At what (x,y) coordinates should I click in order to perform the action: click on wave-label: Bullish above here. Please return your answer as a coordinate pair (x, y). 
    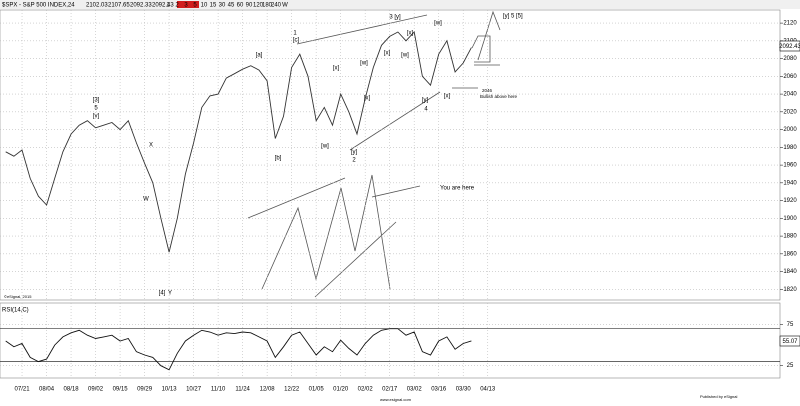
    Looking at the image, I should click on (499, 96).